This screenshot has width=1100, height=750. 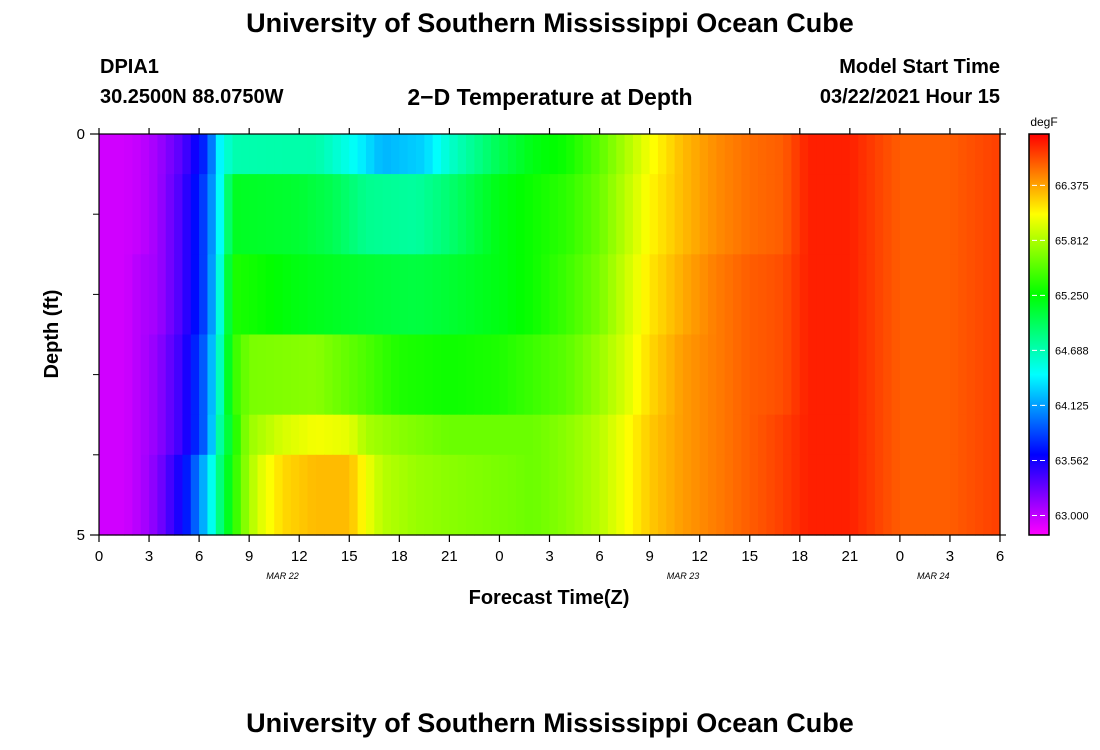 I want to click on colorbar-tick-label: 66.375, so click(x=1072, y=186).